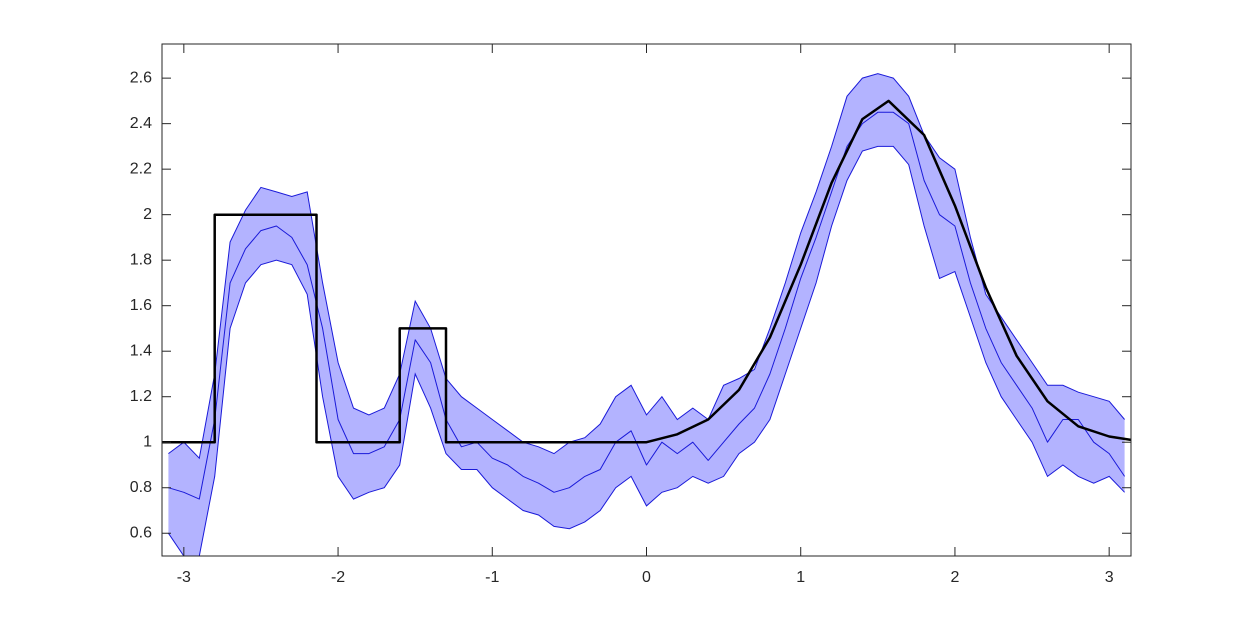 This screenshot has height=625, width=1250. I want to click on y-tick-label: 0.6, so click(141, 532).